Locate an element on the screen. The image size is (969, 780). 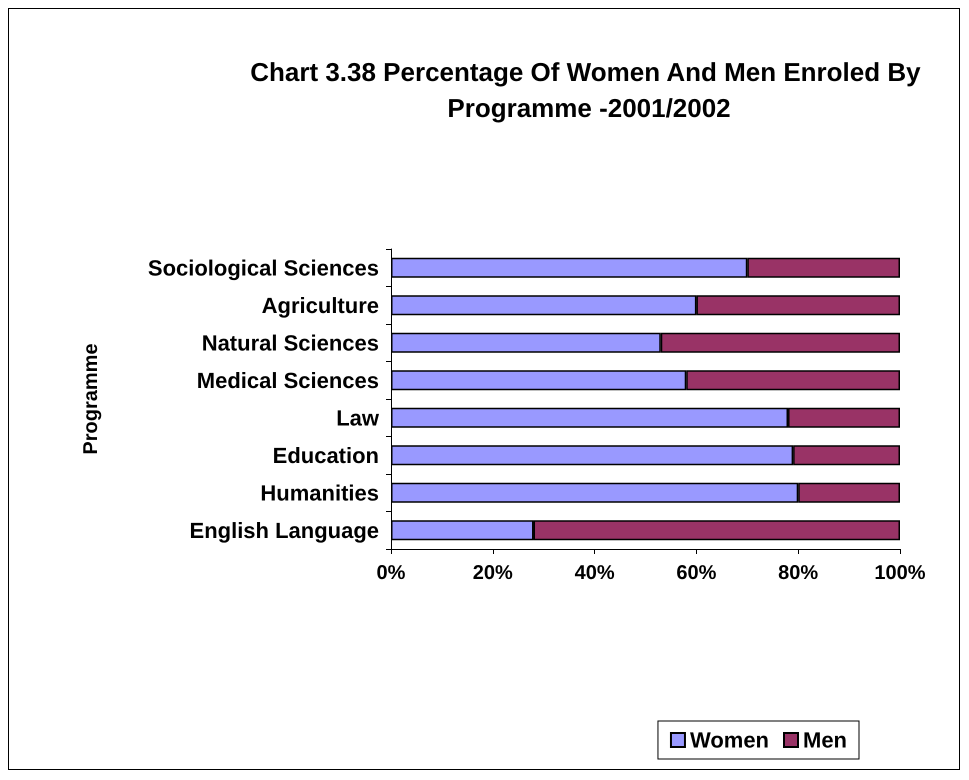
x-tick-label: 40% is located at coordinates (594, 573).